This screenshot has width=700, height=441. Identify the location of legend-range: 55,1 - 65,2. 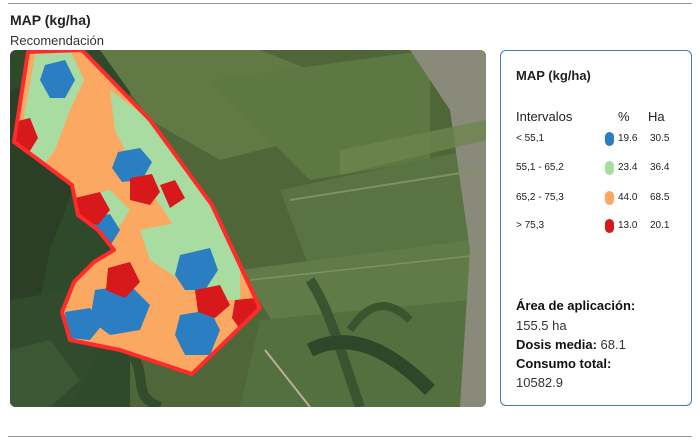
(540, 167).